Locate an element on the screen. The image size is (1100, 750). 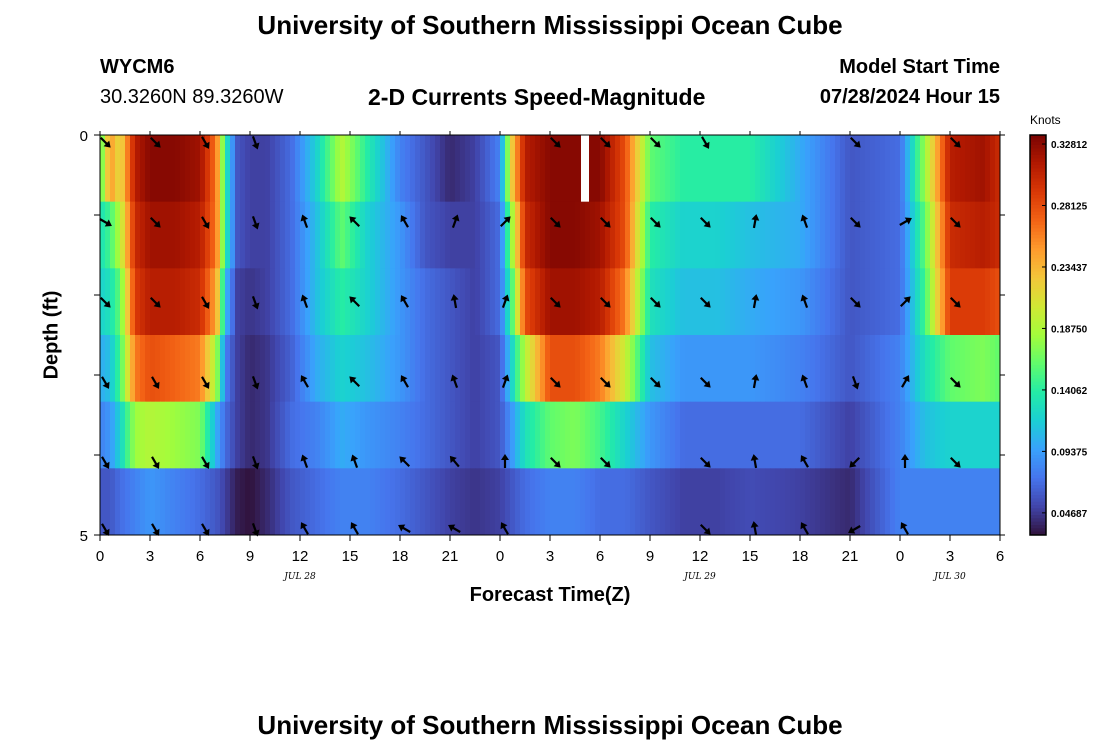
x-date-label: JUL 29 is located at coordinates (699, 577).